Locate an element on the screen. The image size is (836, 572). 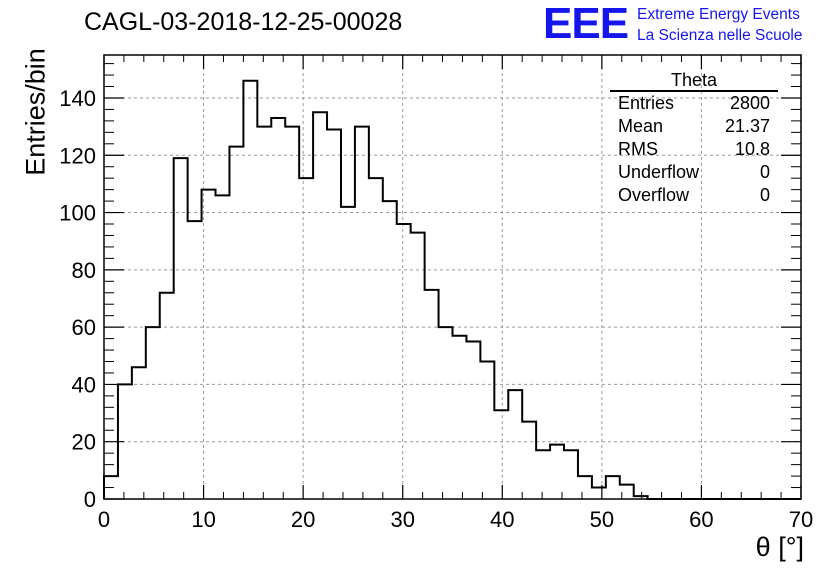
y-tick-label: 20 is located at coordinates (84, 442).